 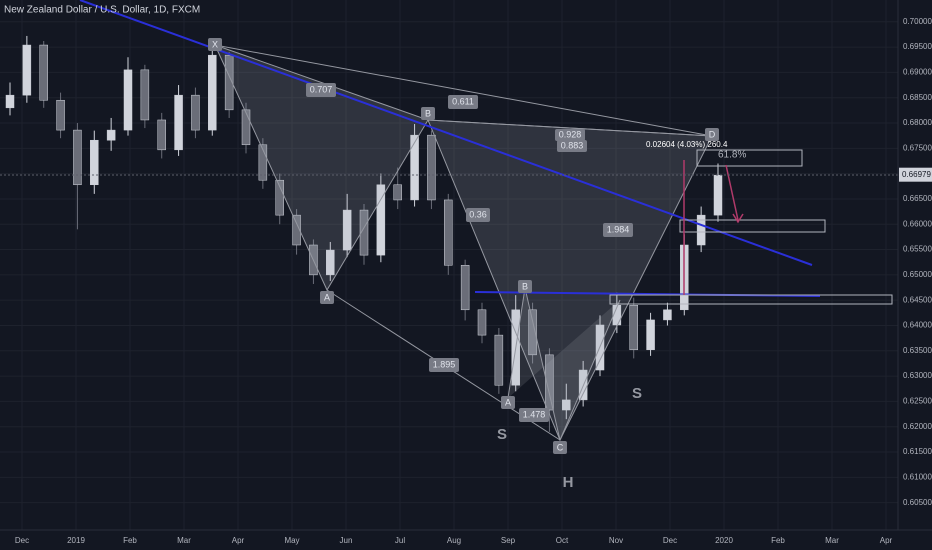 What do you see at coordinates (734, 194) in the screenshot?
I see `arrow` at bounding box center [734, 194].